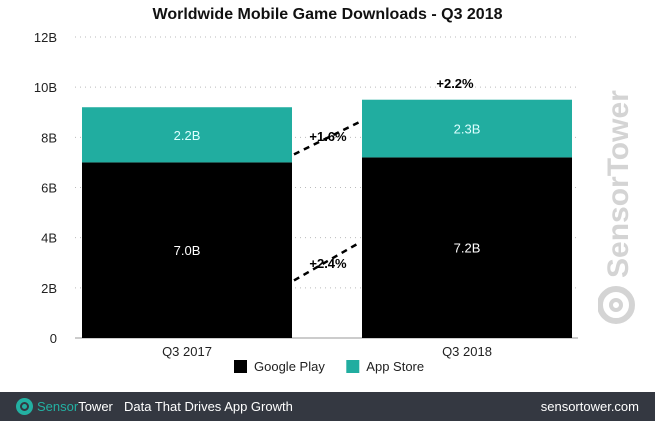 Image resolution: width=655 pixels, height=421 pixels. Describe the element at coordinates (58, 406) in the screenshot. I see `brand-a: Sensor` at that location.